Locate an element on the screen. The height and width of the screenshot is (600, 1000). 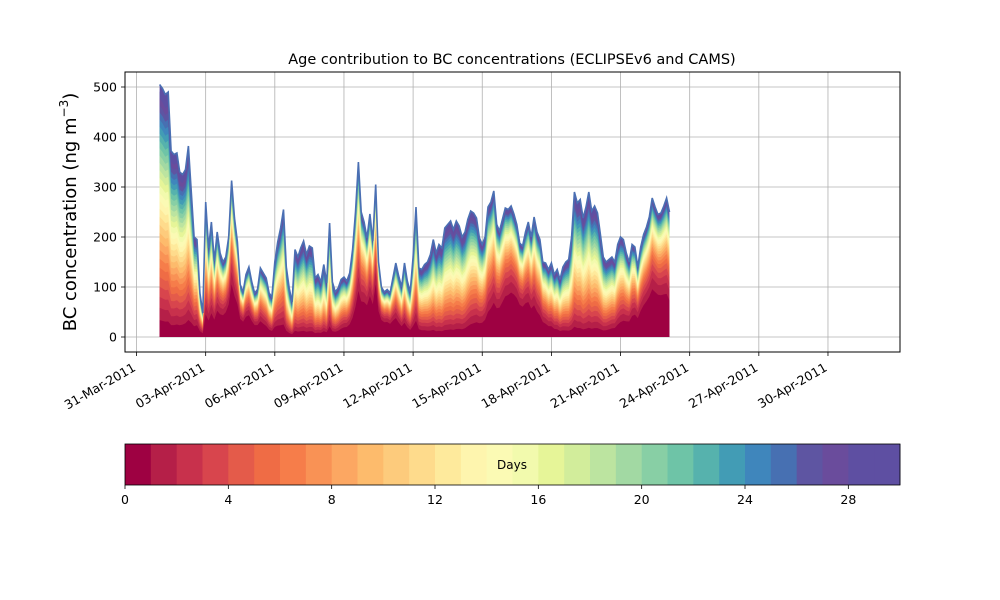
y-tick-label: 300 is located at coordinates (105, 187).